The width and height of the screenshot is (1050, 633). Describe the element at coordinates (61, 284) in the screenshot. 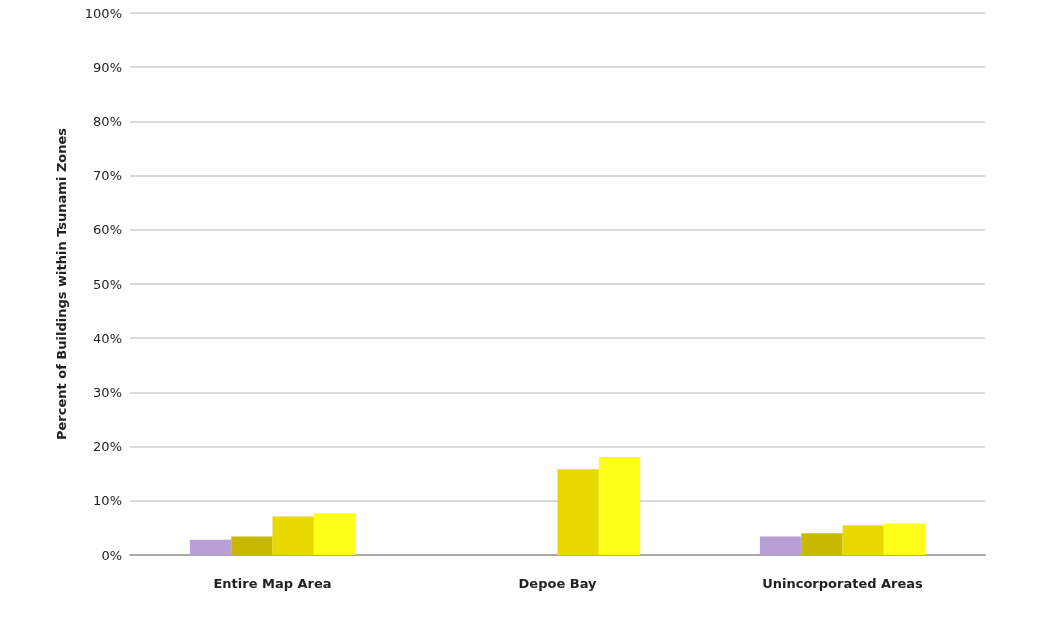

I see `y-axis-title: Percent of Buildings within Tsunami Zones` at that location.